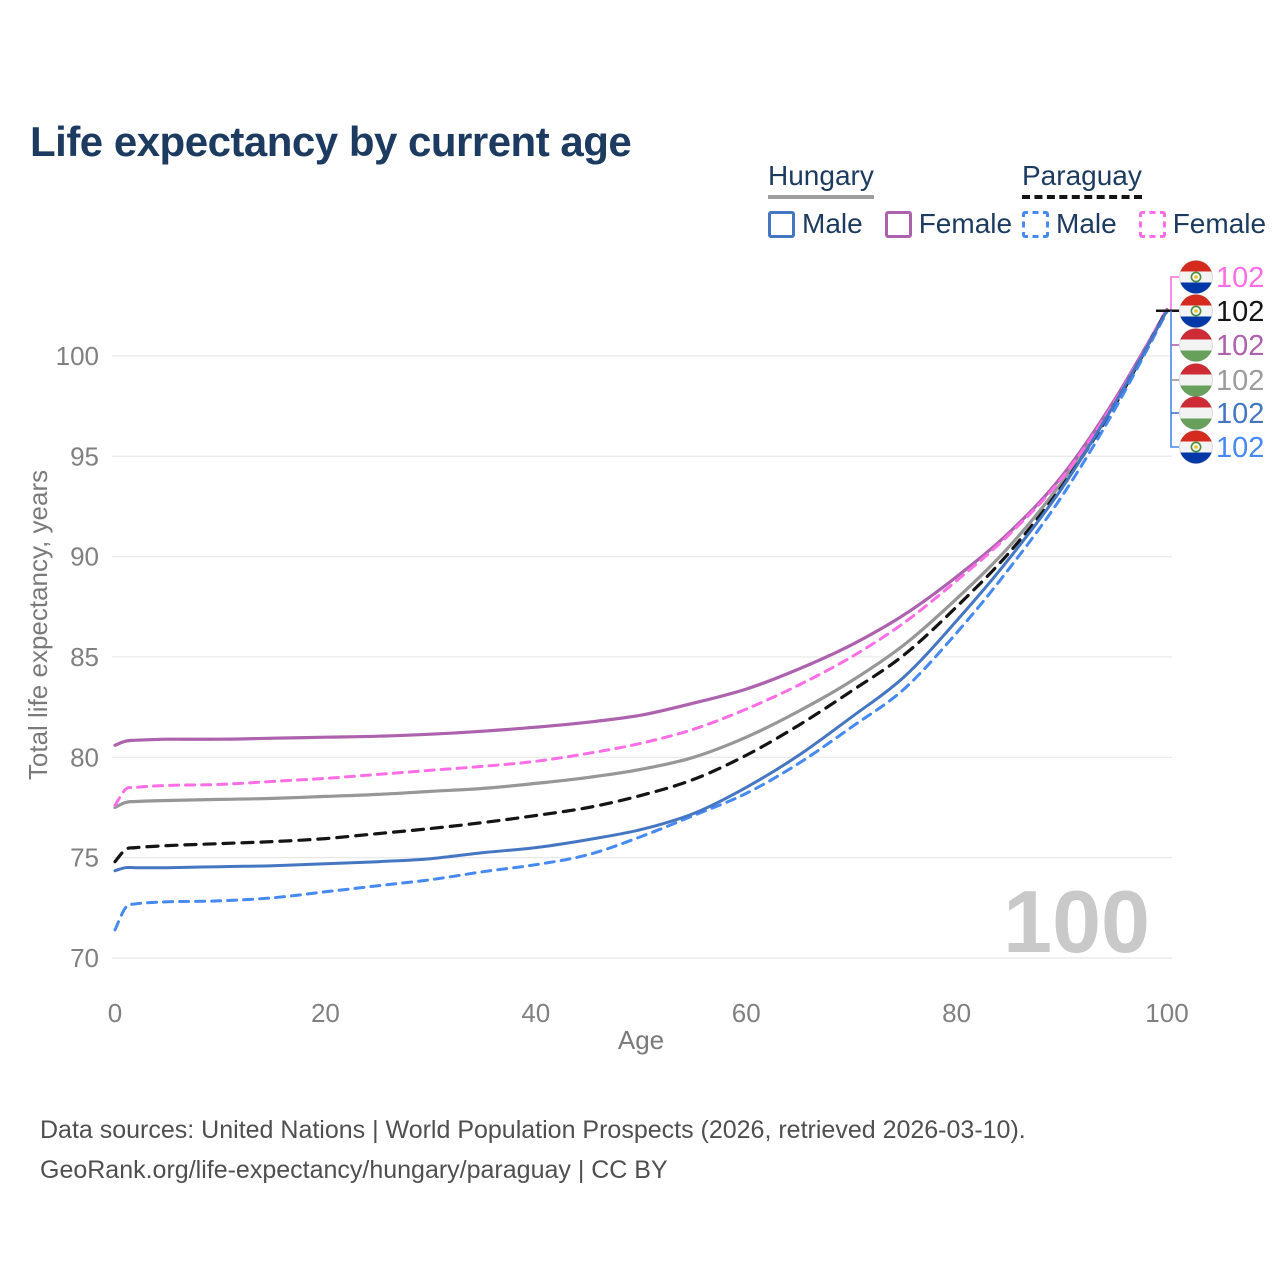 The height and width of the screenshot is (1280, 1280). What do you see at coordinates (1082, 179) in the screenshot?
I see `legend-country-paraguay: Paraguay` at bounding box center [1082, 179].